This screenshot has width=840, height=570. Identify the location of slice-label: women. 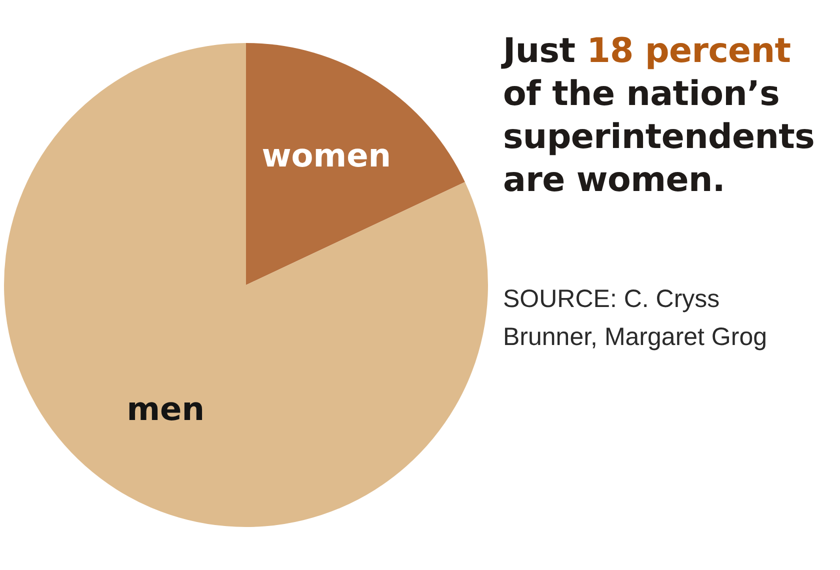
(327, 155).